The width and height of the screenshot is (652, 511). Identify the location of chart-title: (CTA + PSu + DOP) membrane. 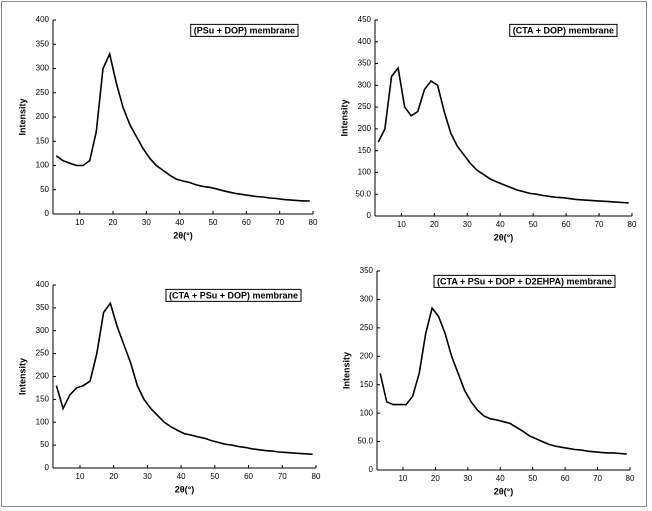
(233, 295).